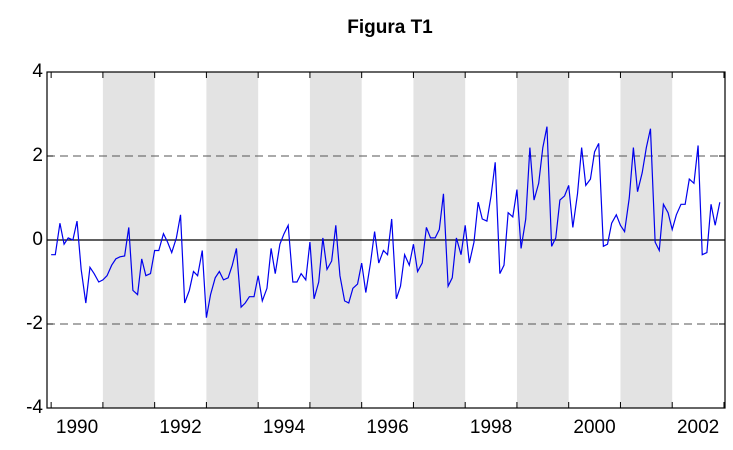 The height and width of the screenshot is (450, 733). What do you see at coordinates (77, 427) in the screenshot?
I see `x-tick-label: 1990` at bounding box center [77, 427].